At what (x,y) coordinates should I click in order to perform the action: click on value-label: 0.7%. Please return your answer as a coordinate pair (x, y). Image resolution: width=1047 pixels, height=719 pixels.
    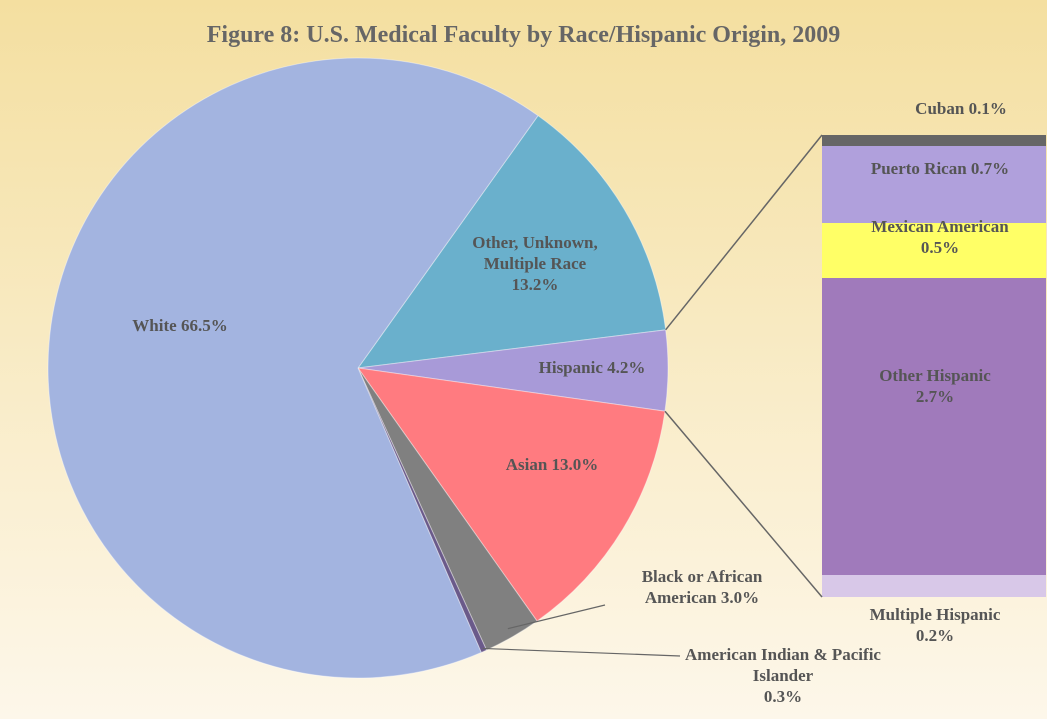
    Looking at the image, I should click on (990, 168).